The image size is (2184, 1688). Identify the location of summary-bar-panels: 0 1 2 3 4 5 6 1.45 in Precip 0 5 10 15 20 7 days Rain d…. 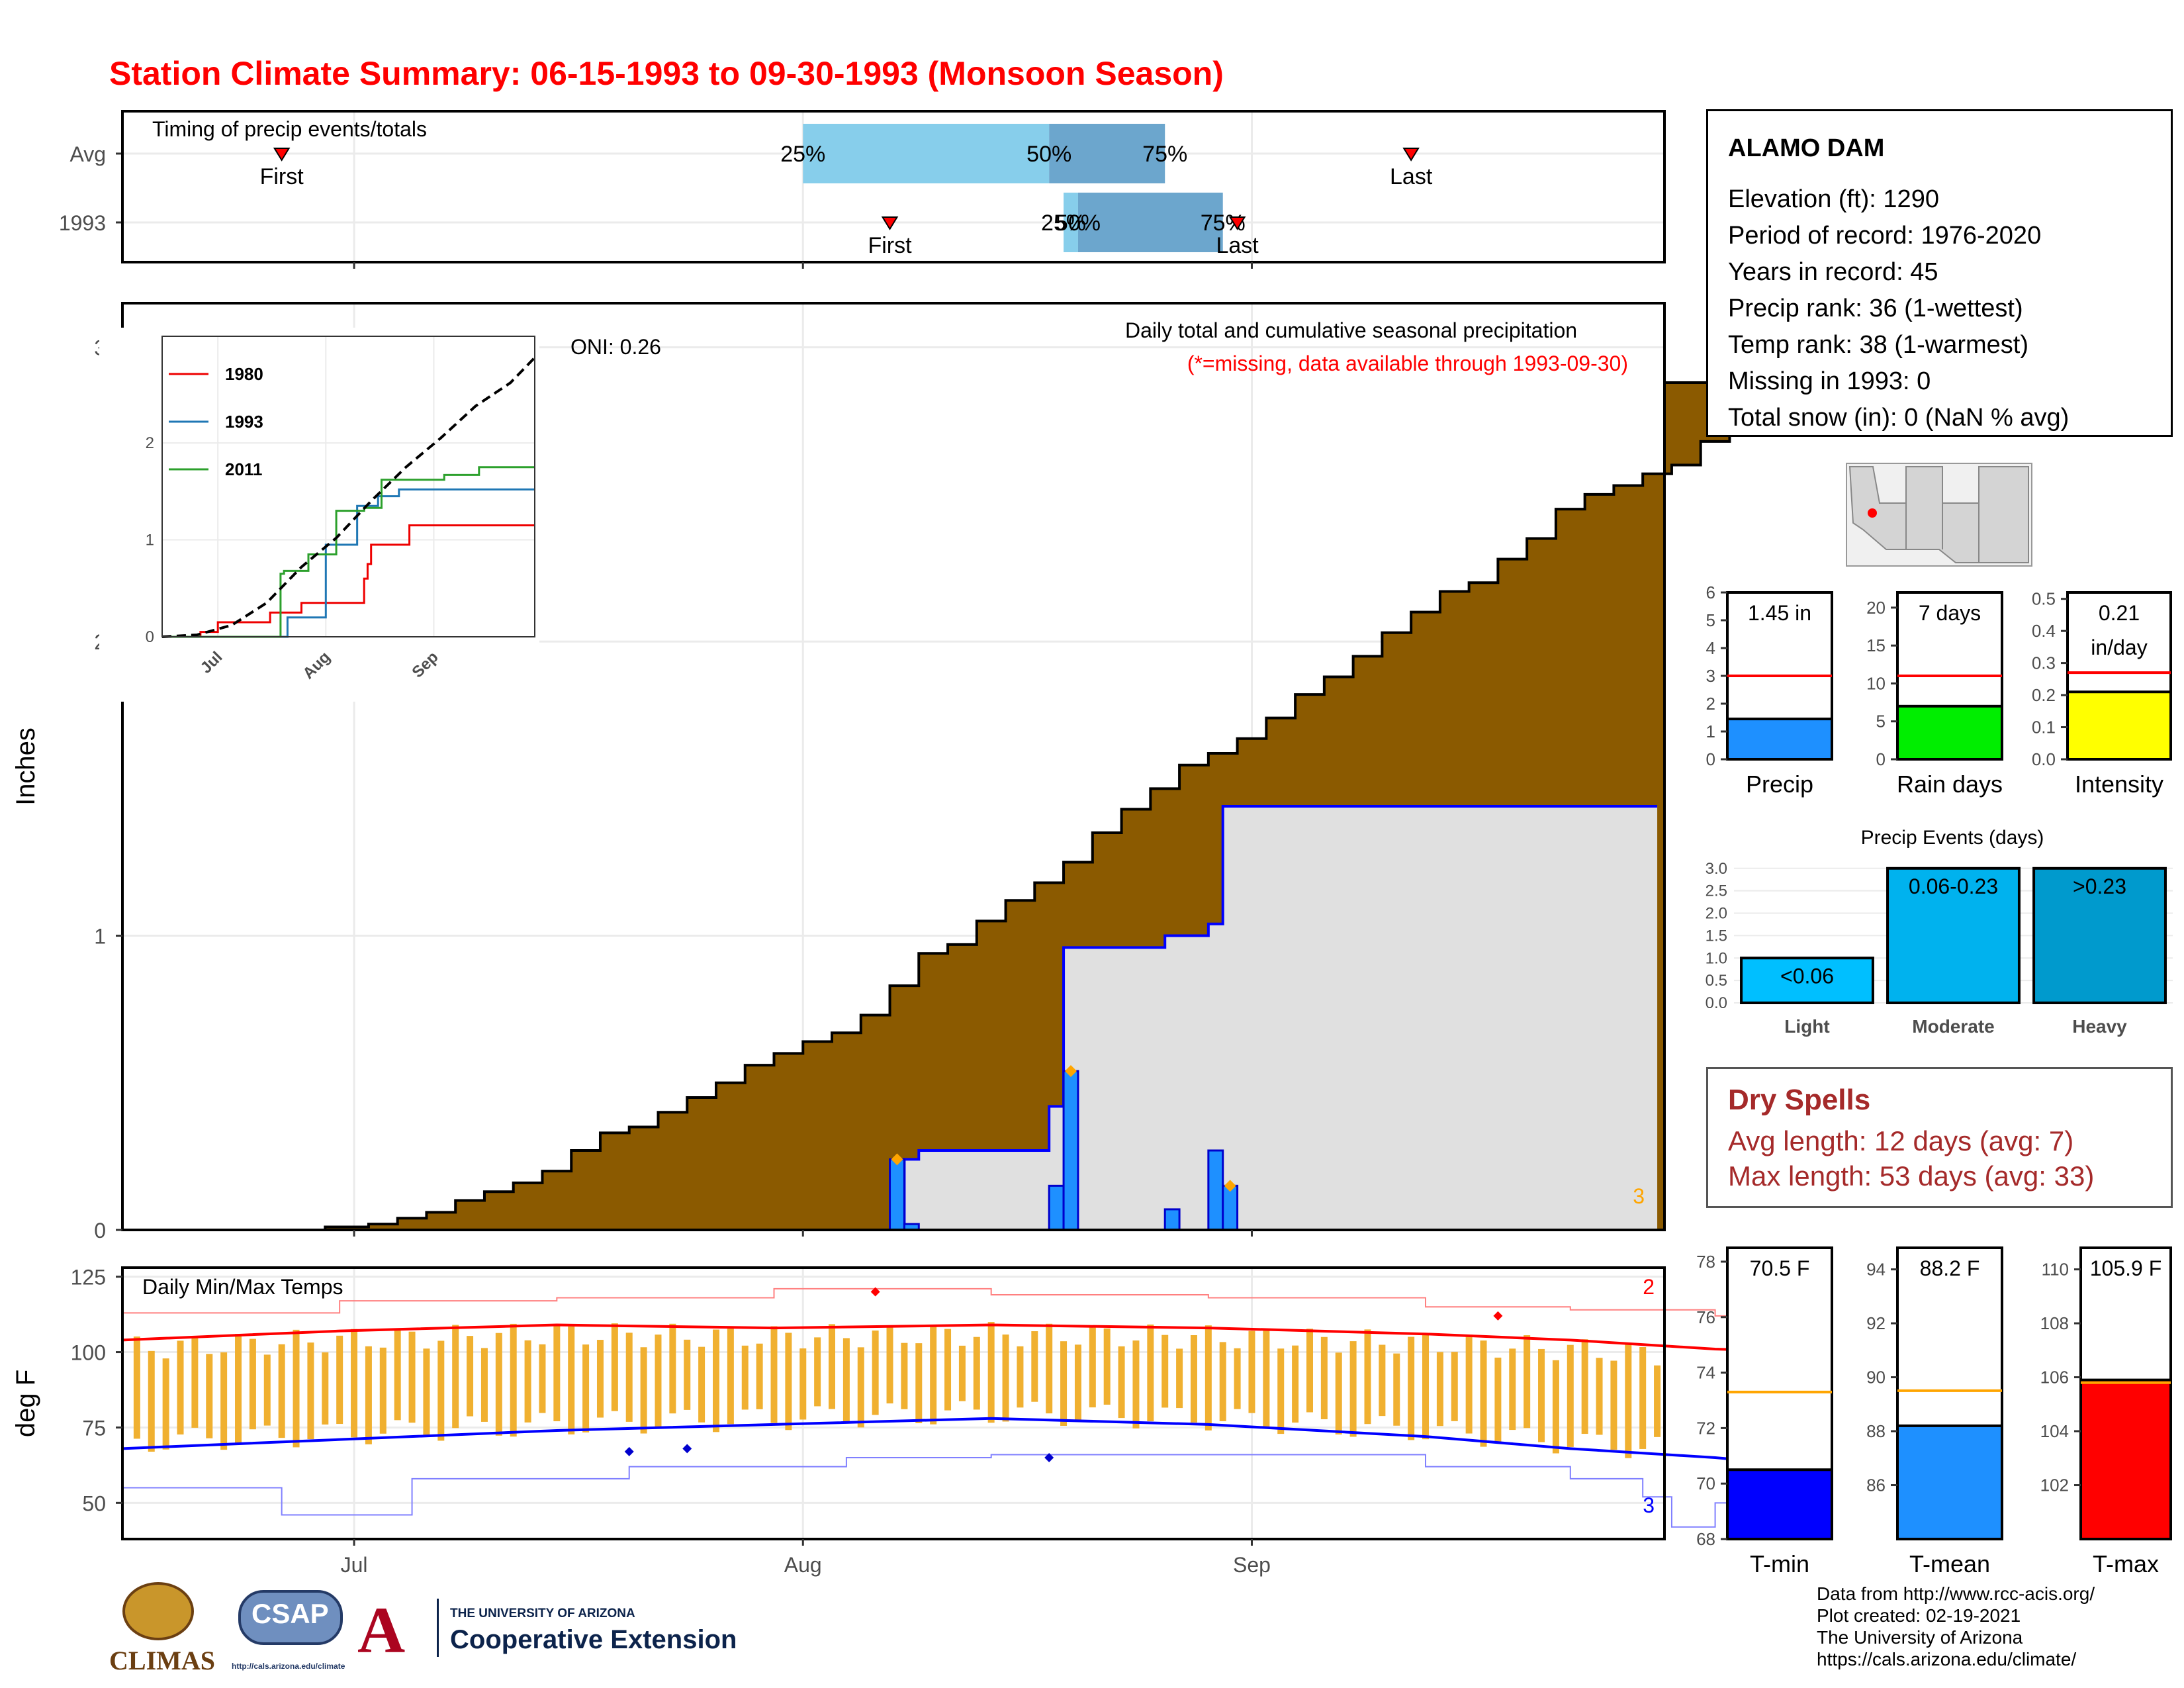
(1934, 1080).